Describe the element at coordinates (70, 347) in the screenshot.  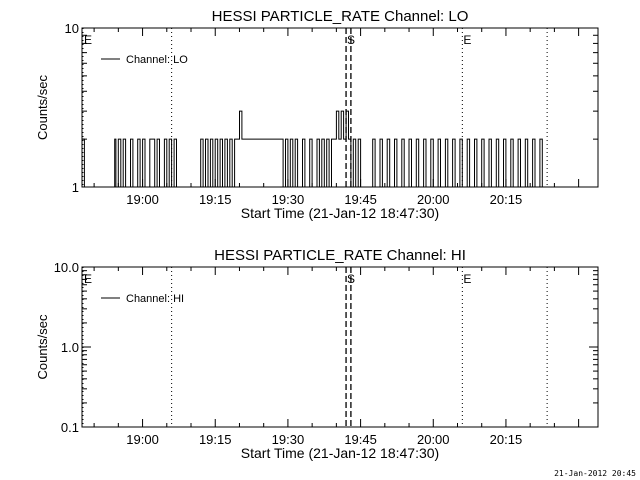
I see `y-tick-label: 1.0` at that location.